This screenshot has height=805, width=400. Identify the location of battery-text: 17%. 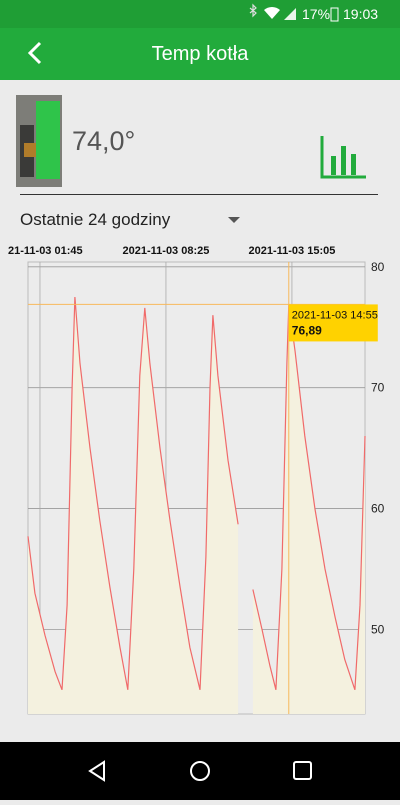
(316, 14).